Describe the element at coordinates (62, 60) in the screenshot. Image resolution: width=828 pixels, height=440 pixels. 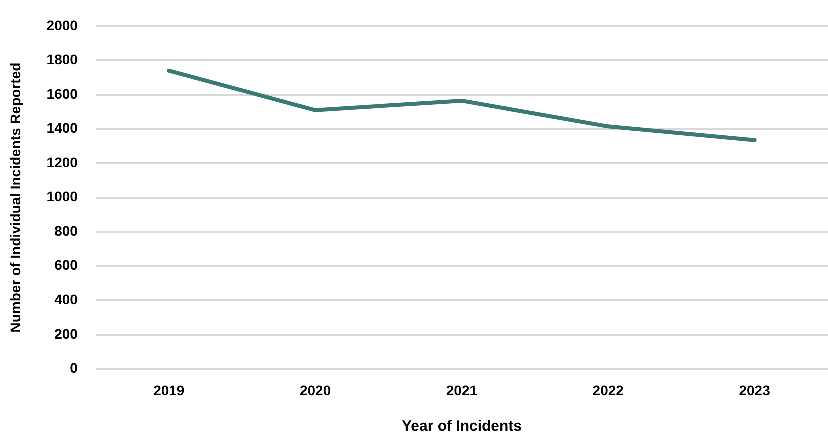
I see `y-tick-label: 1800` at that location.